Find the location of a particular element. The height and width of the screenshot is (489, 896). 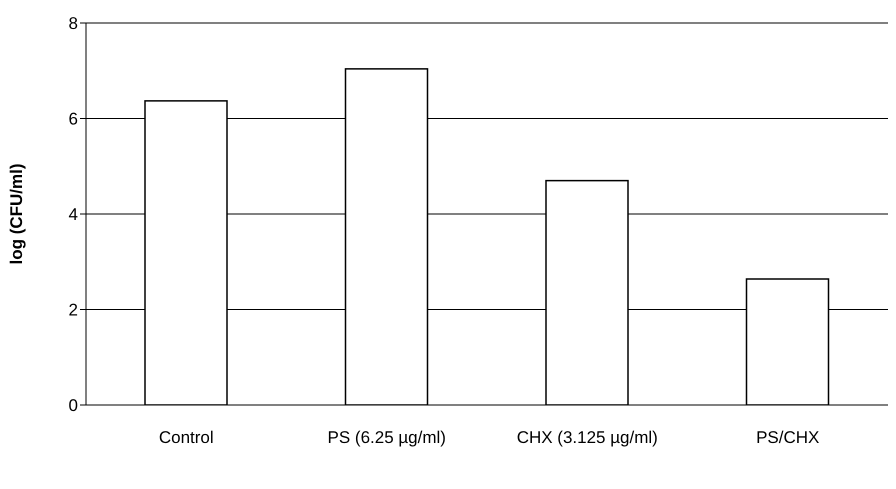

y-tick-label: 4 is located at coordinates (73, 214).